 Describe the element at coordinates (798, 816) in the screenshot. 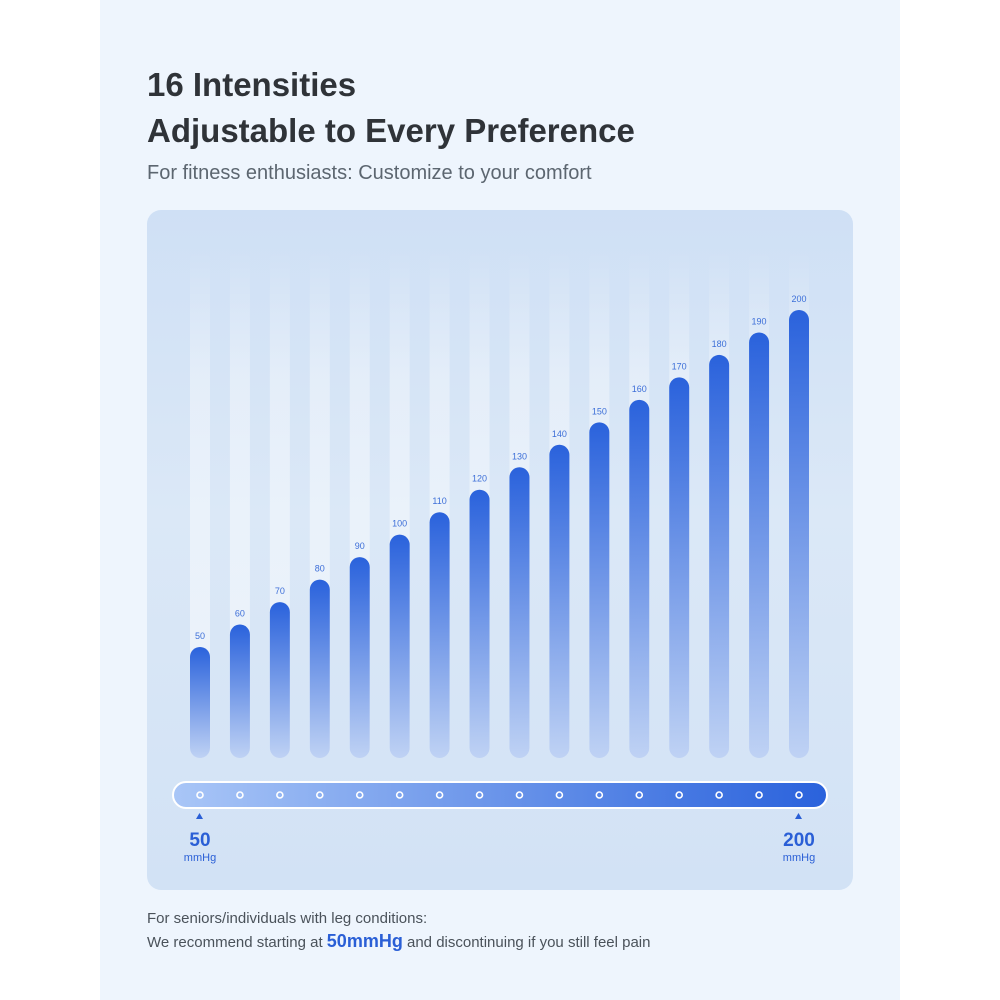

I see `max-marker-arrow` at that location.